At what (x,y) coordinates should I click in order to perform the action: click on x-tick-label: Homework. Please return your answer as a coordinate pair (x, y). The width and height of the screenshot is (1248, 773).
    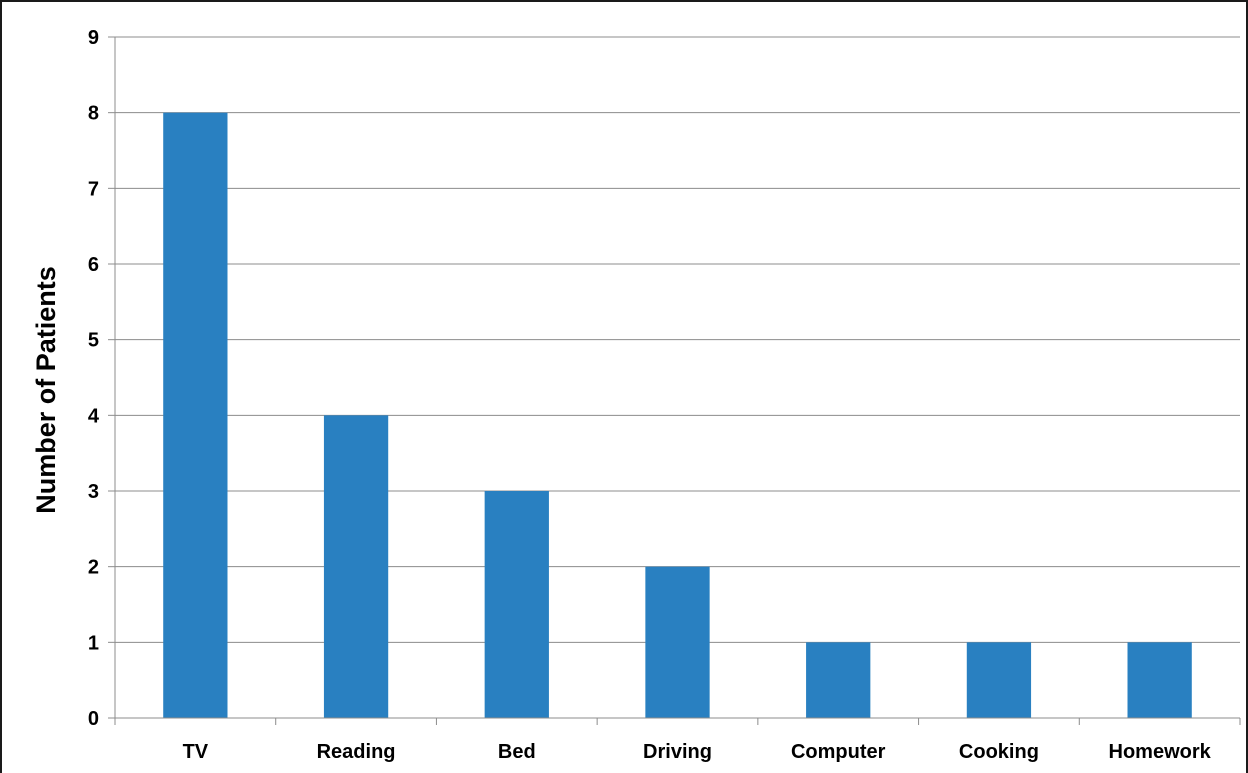
    Looking at the image, I should click on (1160, 752).